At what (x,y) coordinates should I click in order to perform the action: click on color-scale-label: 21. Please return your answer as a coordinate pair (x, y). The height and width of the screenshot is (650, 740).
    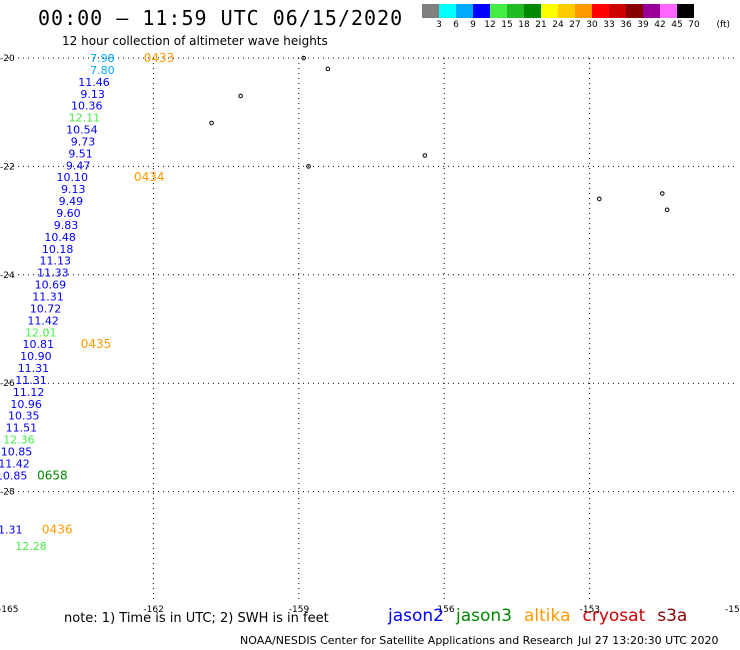
    Looking at the image, I should click on (541, 25).